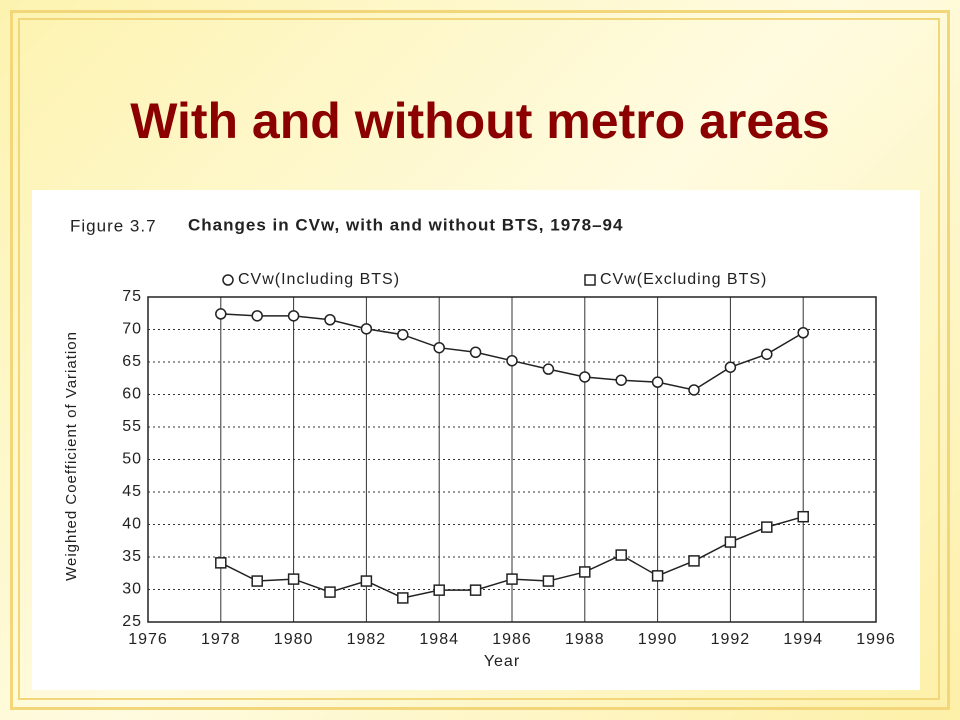  I want to click on slide-title: With and without metro areas, so click(480, 121).